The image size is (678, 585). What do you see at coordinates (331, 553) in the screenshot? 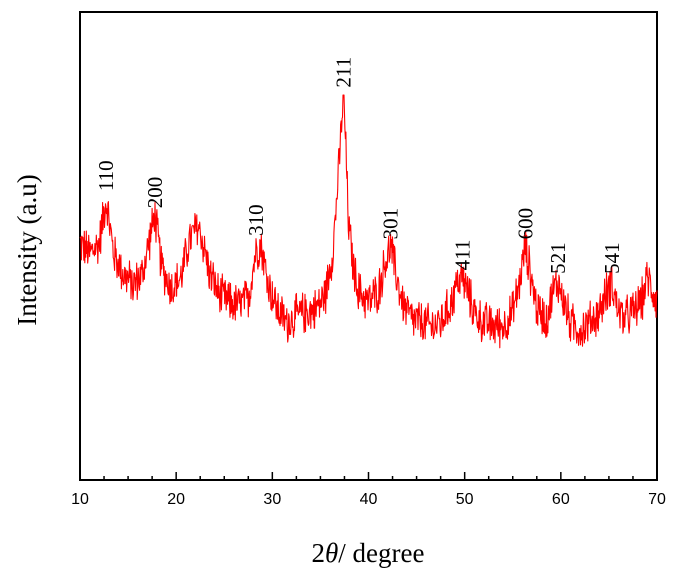
I see `x-axis-title-symbol: θ` at bounding box center [331, 553].